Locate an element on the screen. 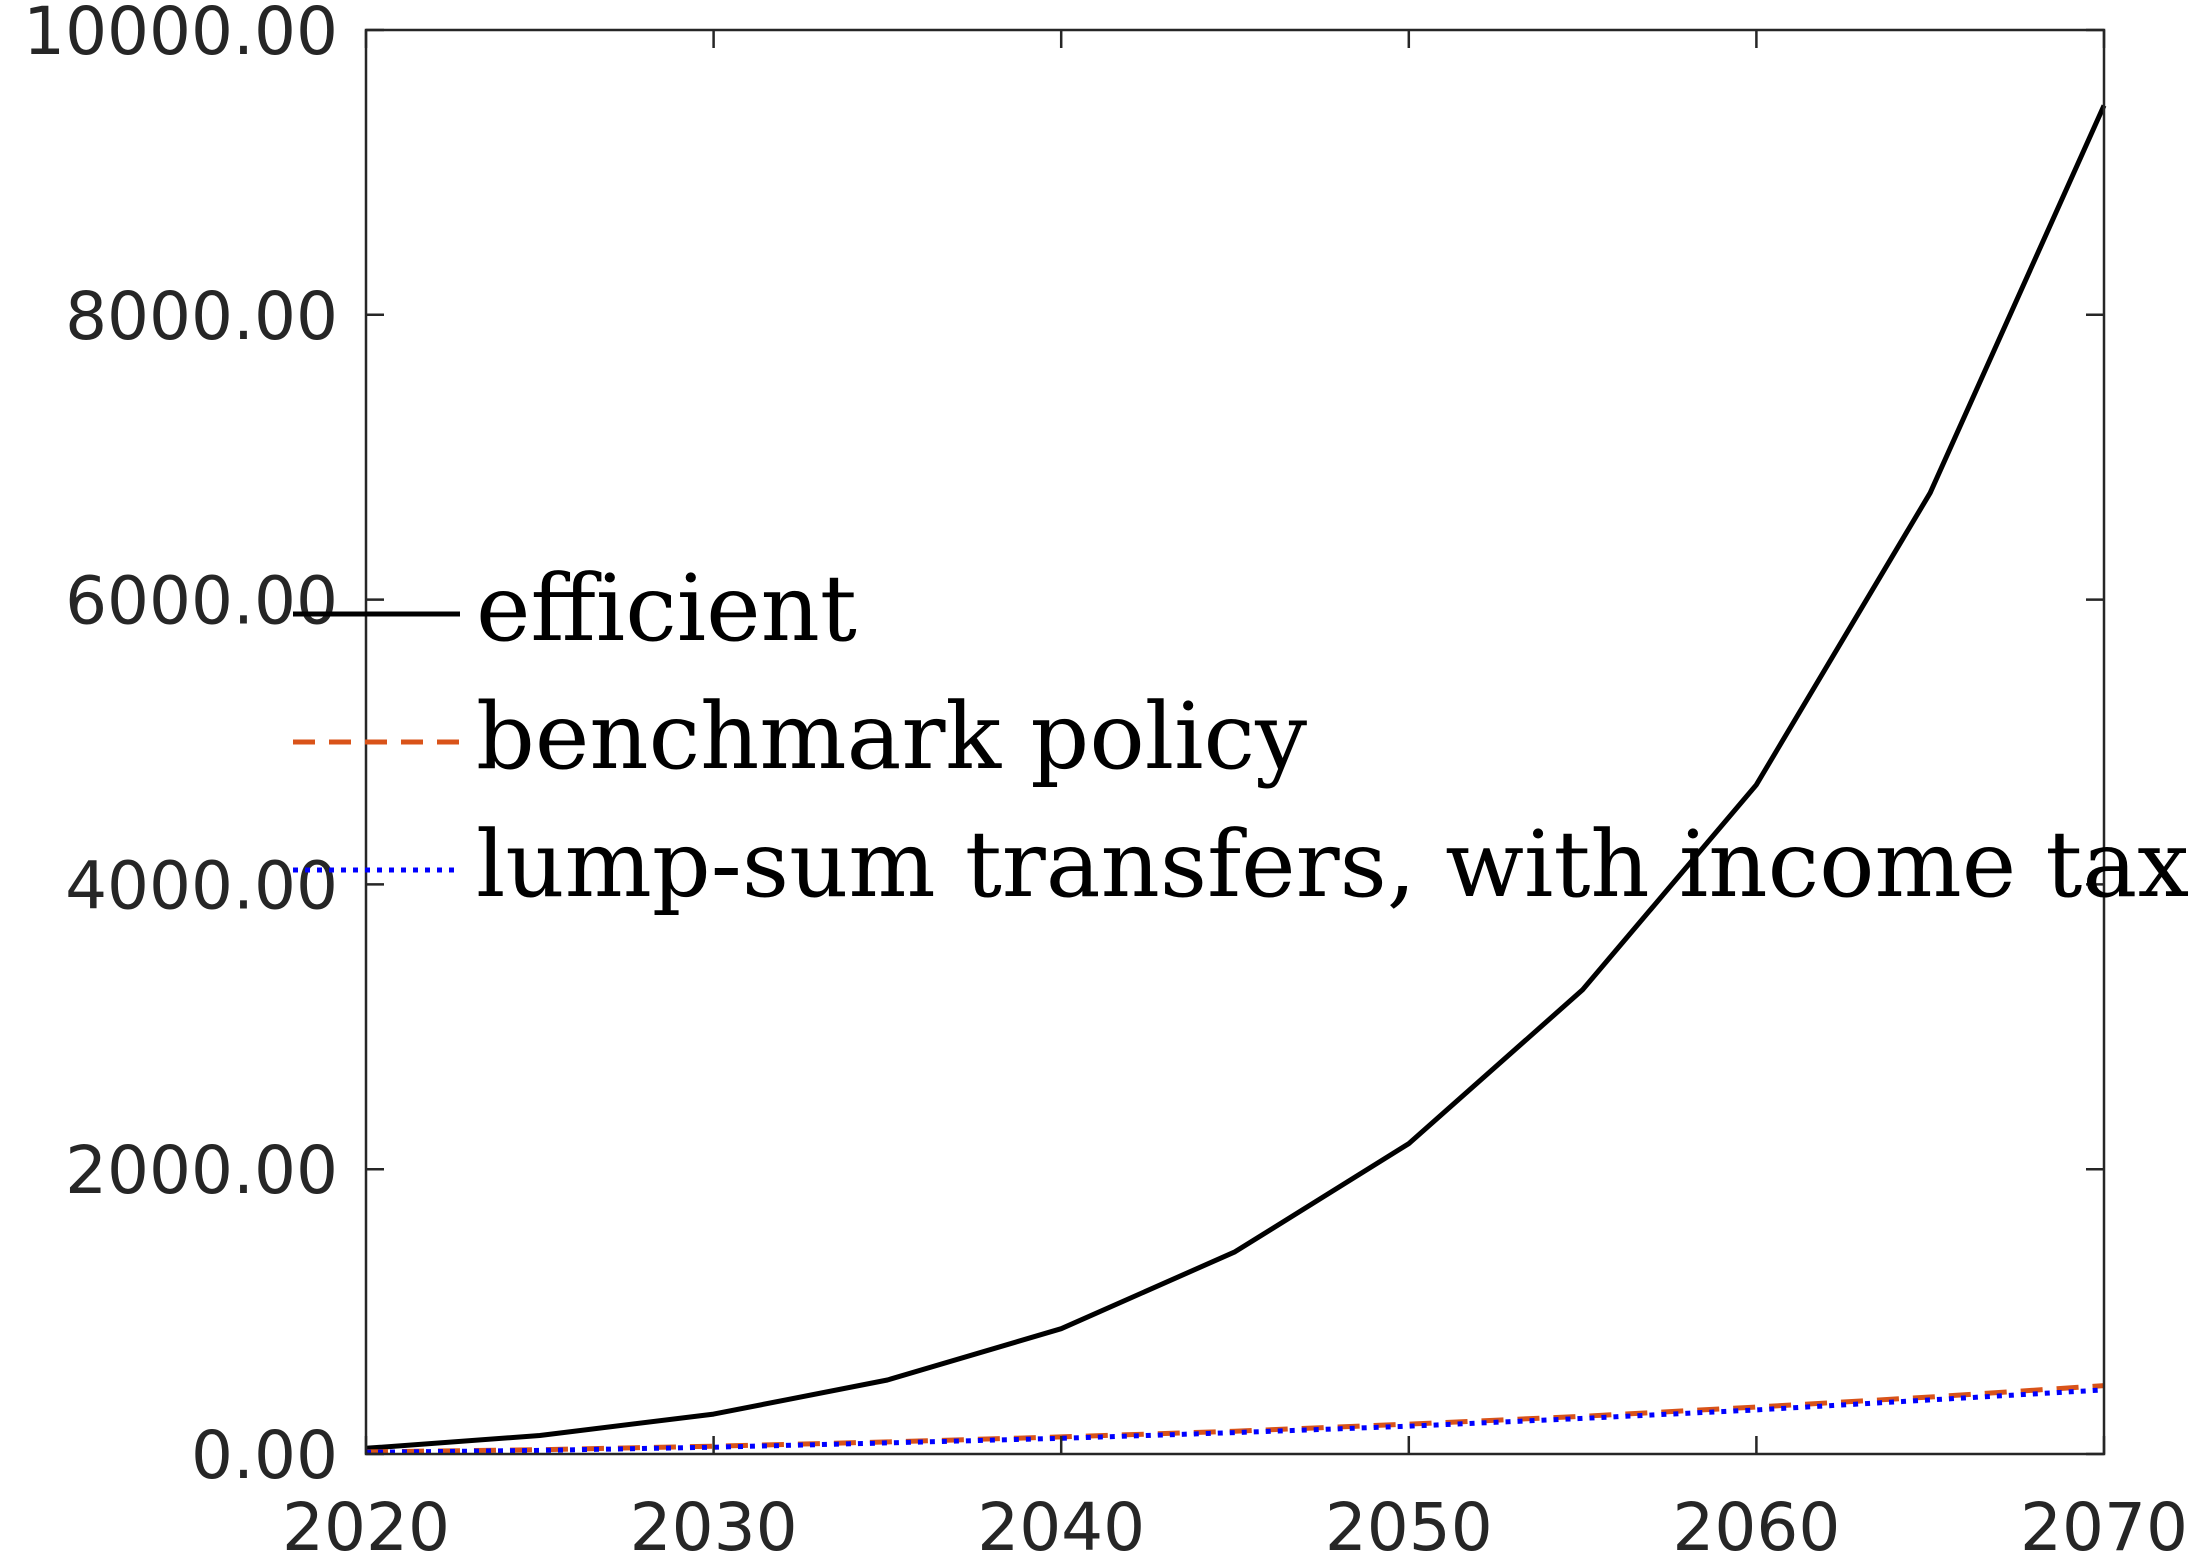 This screenshot has width=2195, height=1554. x-tick-label: 2070 is located at coordinates (2104, 1521).